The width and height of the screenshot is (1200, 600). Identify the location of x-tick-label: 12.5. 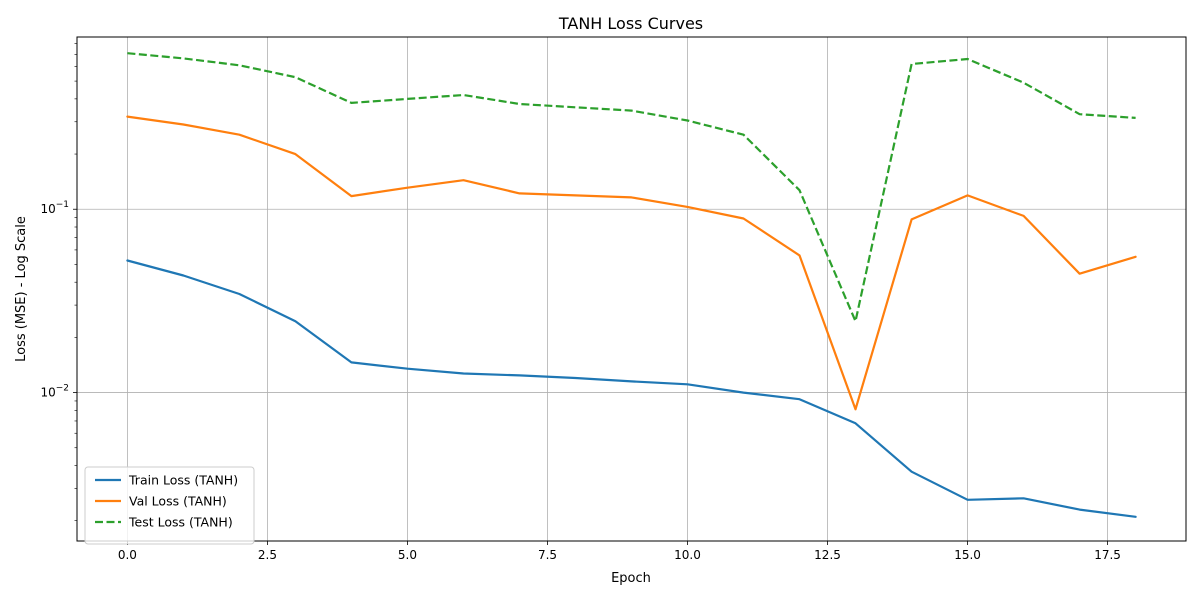
(827, 555).